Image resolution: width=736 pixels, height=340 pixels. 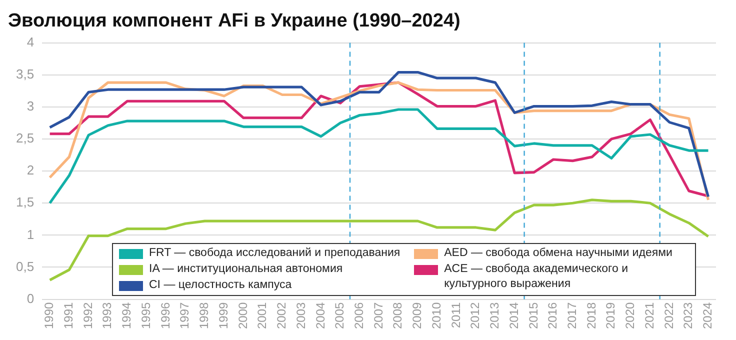 What do you see at coordinates (223, 316) in the screenshot?
I see `x-tick-label: 1999` at bounding box center [223, 316].